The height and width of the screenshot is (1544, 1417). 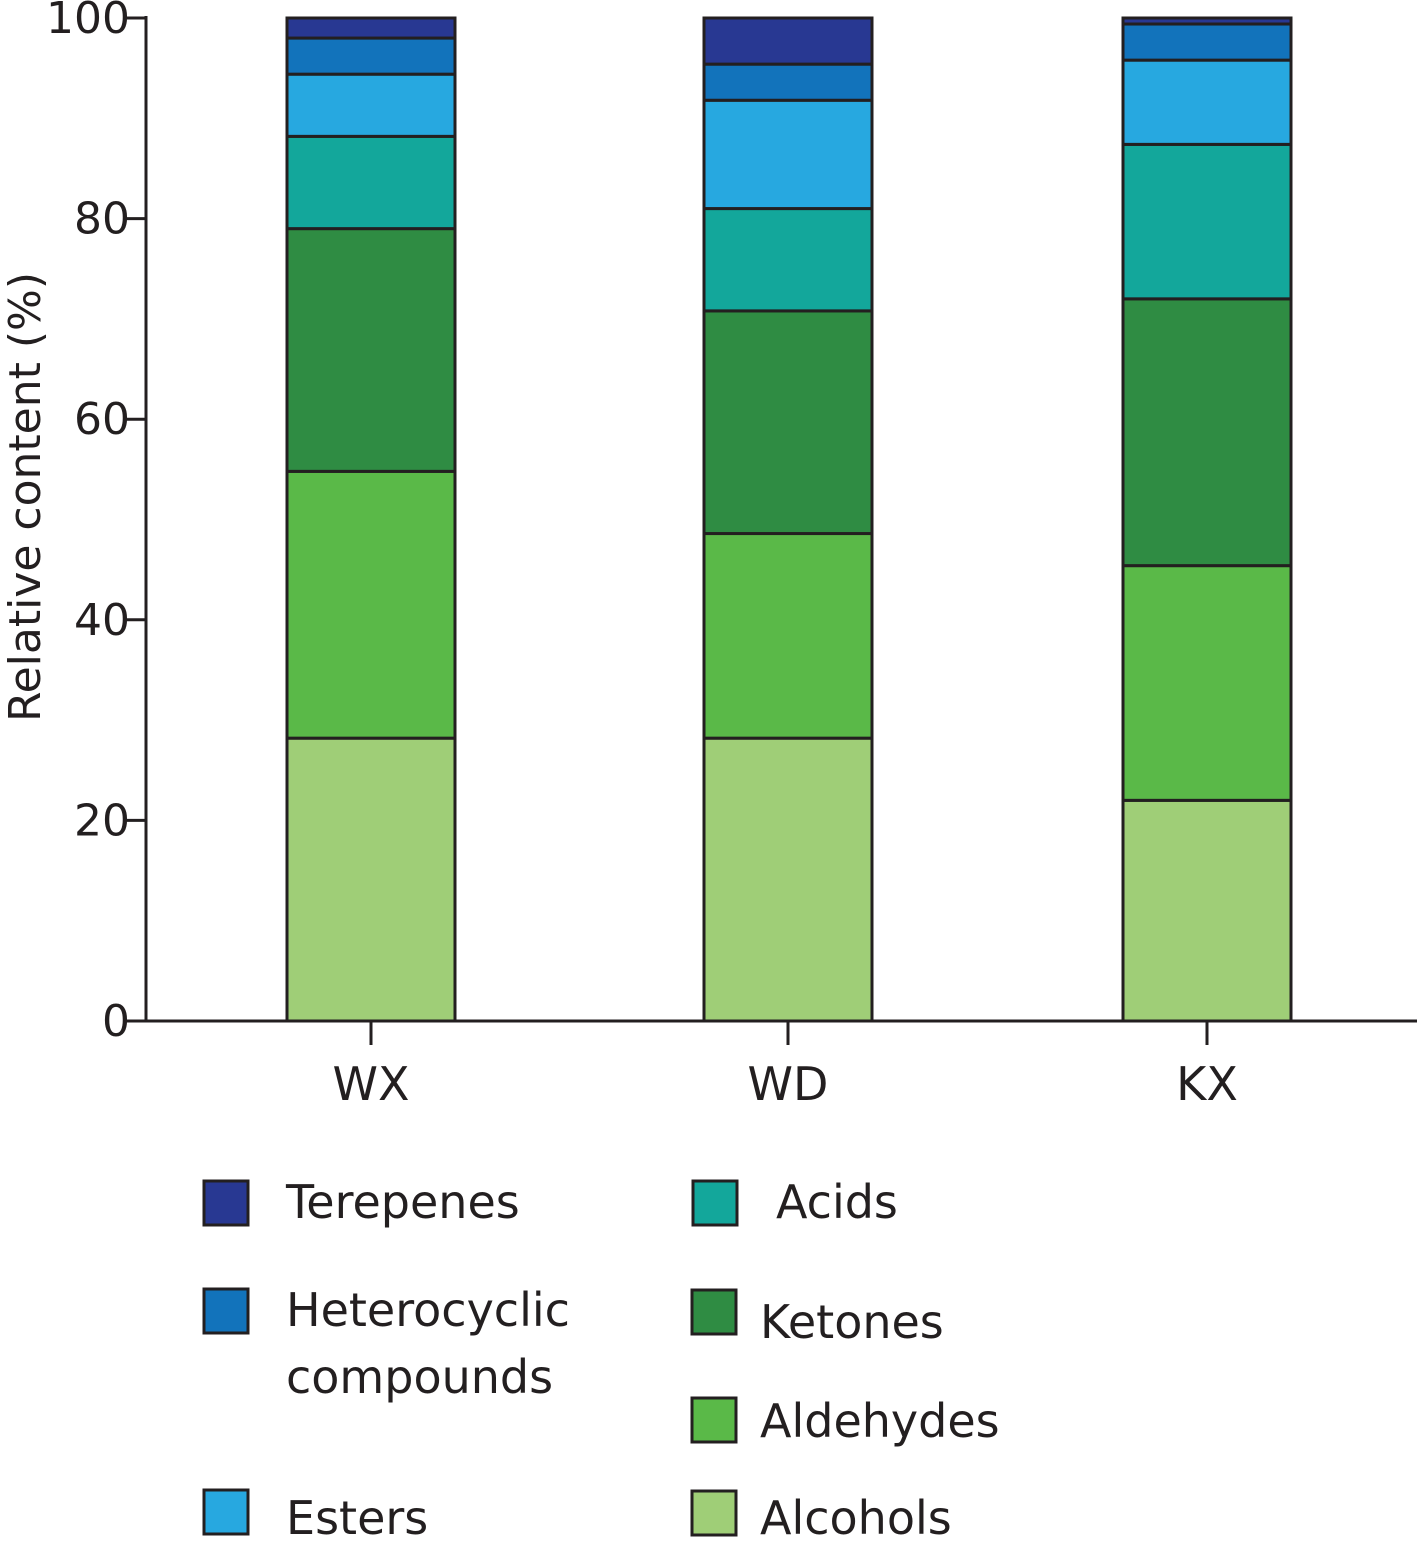 I want to click on bar-segment-wx-esters, so click(x=371, y=105).